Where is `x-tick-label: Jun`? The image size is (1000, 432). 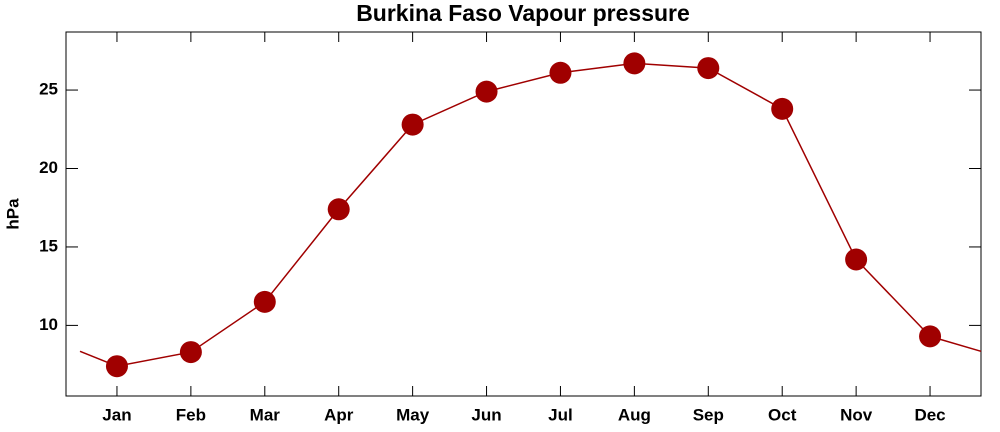
x-tick-label: Jun is located at coordinates (486, 414).